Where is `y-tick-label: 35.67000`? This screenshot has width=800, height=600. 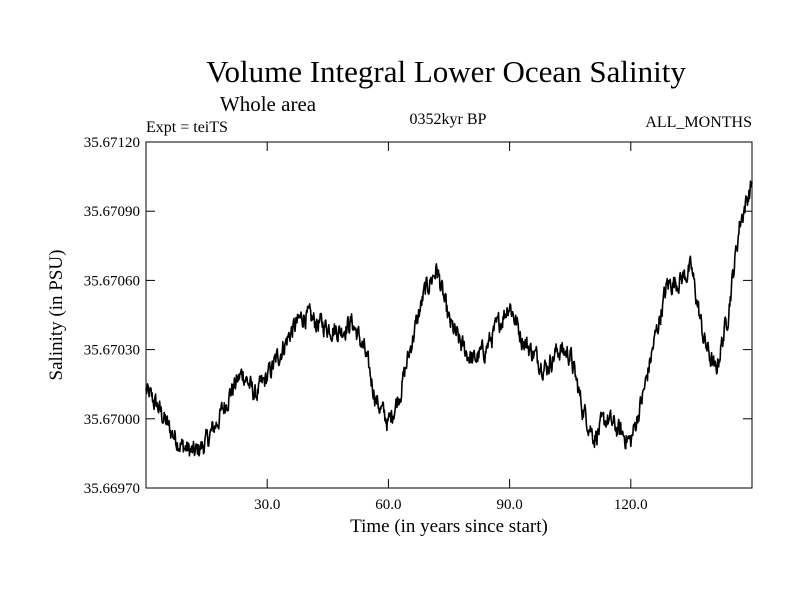
y-tick-label: 35.67000 is located at coordinates (112, 420).